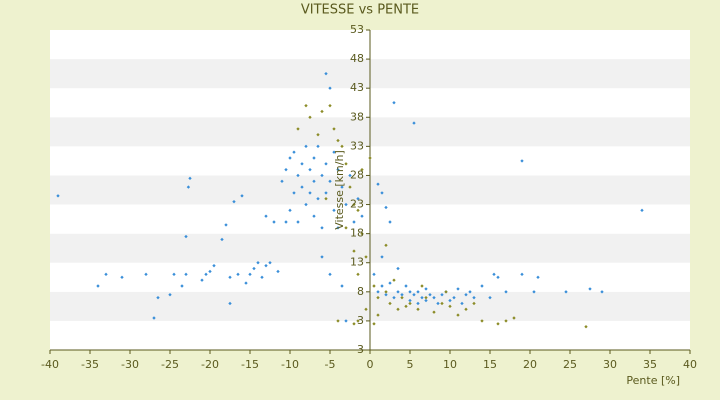  What do you see at coordinates (357, 29) in the screenshot?
I see `y-tick-label: 53` at bounding box center [357, 29].